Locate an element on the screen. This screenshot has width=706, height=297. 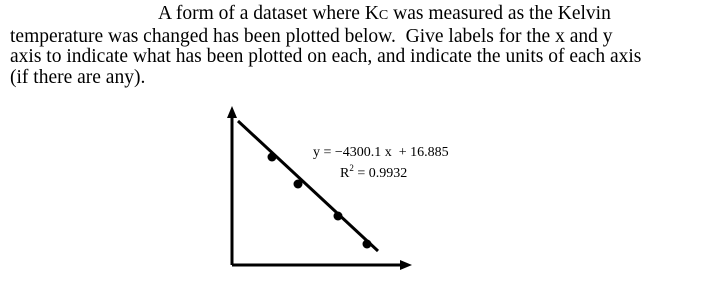
superscript: 2 is located at coordinates (351, 168).